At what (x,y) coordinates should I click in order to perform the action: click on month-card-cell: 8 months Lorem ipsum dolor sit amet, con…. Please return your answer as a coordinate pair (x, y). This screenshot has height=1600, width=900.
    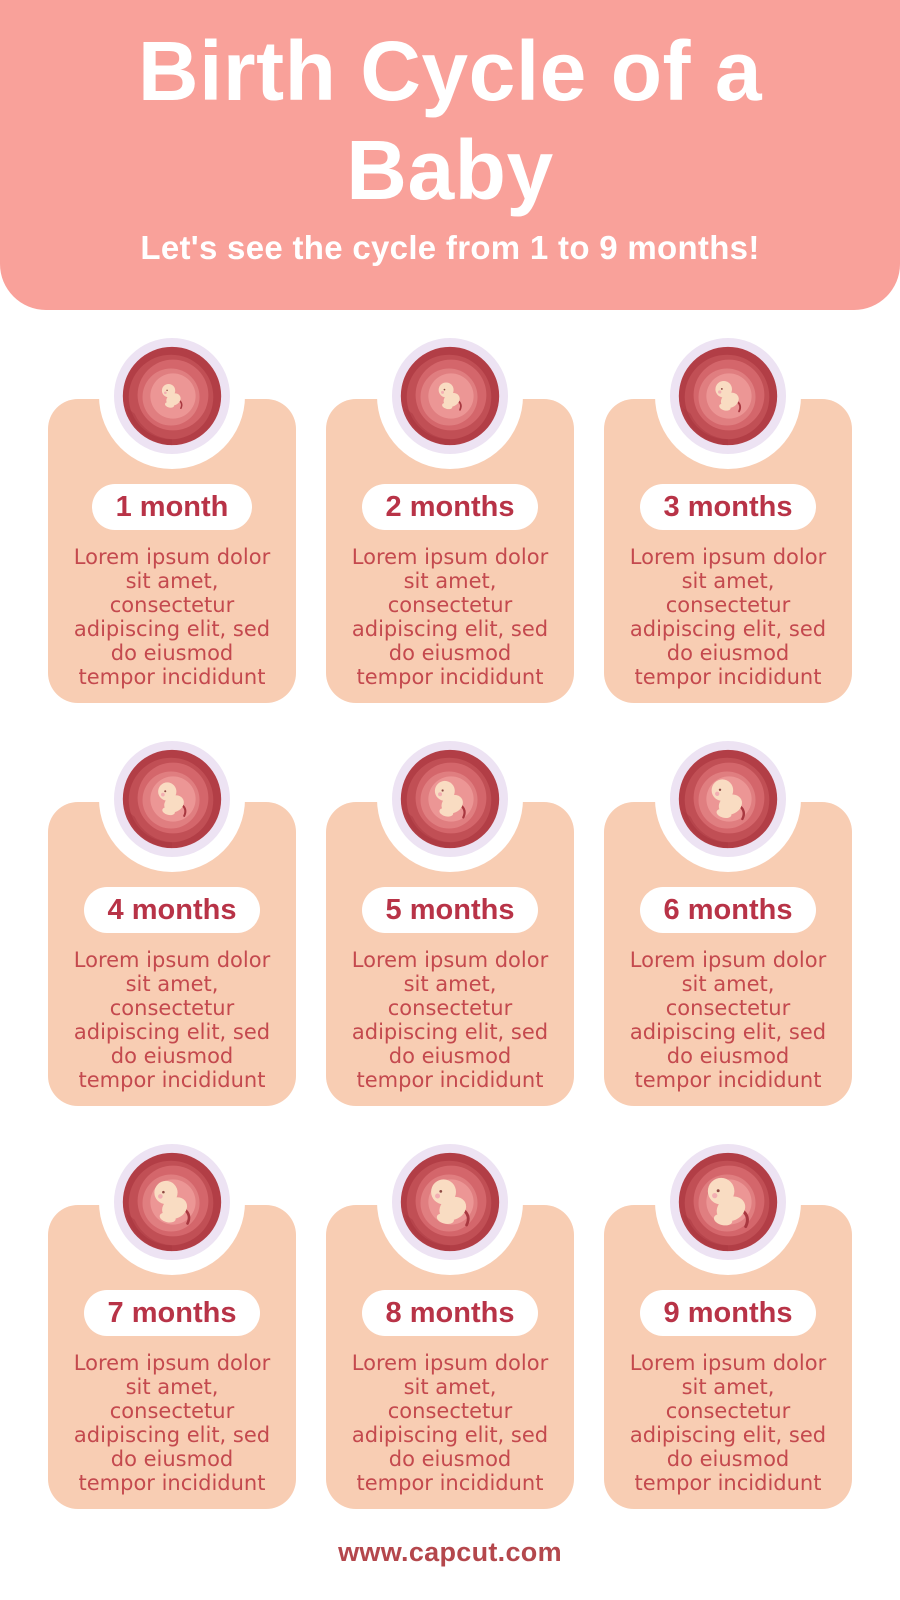
    Looking at the image, I should click on (450, 1319).